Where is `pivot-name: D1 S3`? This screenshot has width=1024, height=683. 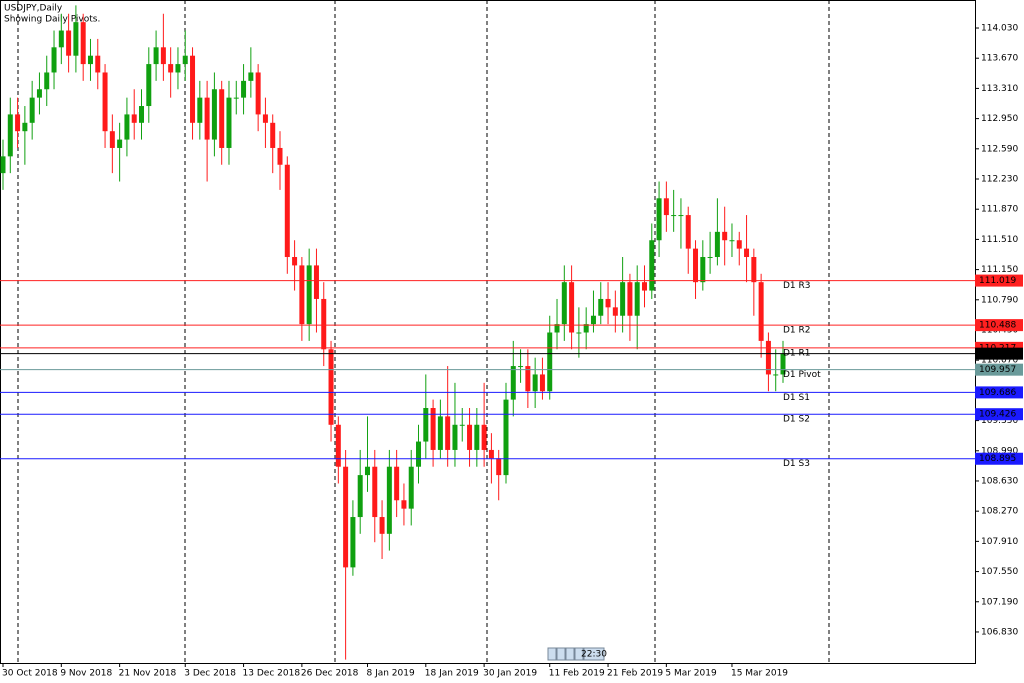 pivot-name: D1 S3 is located at coordinates (796, 464).